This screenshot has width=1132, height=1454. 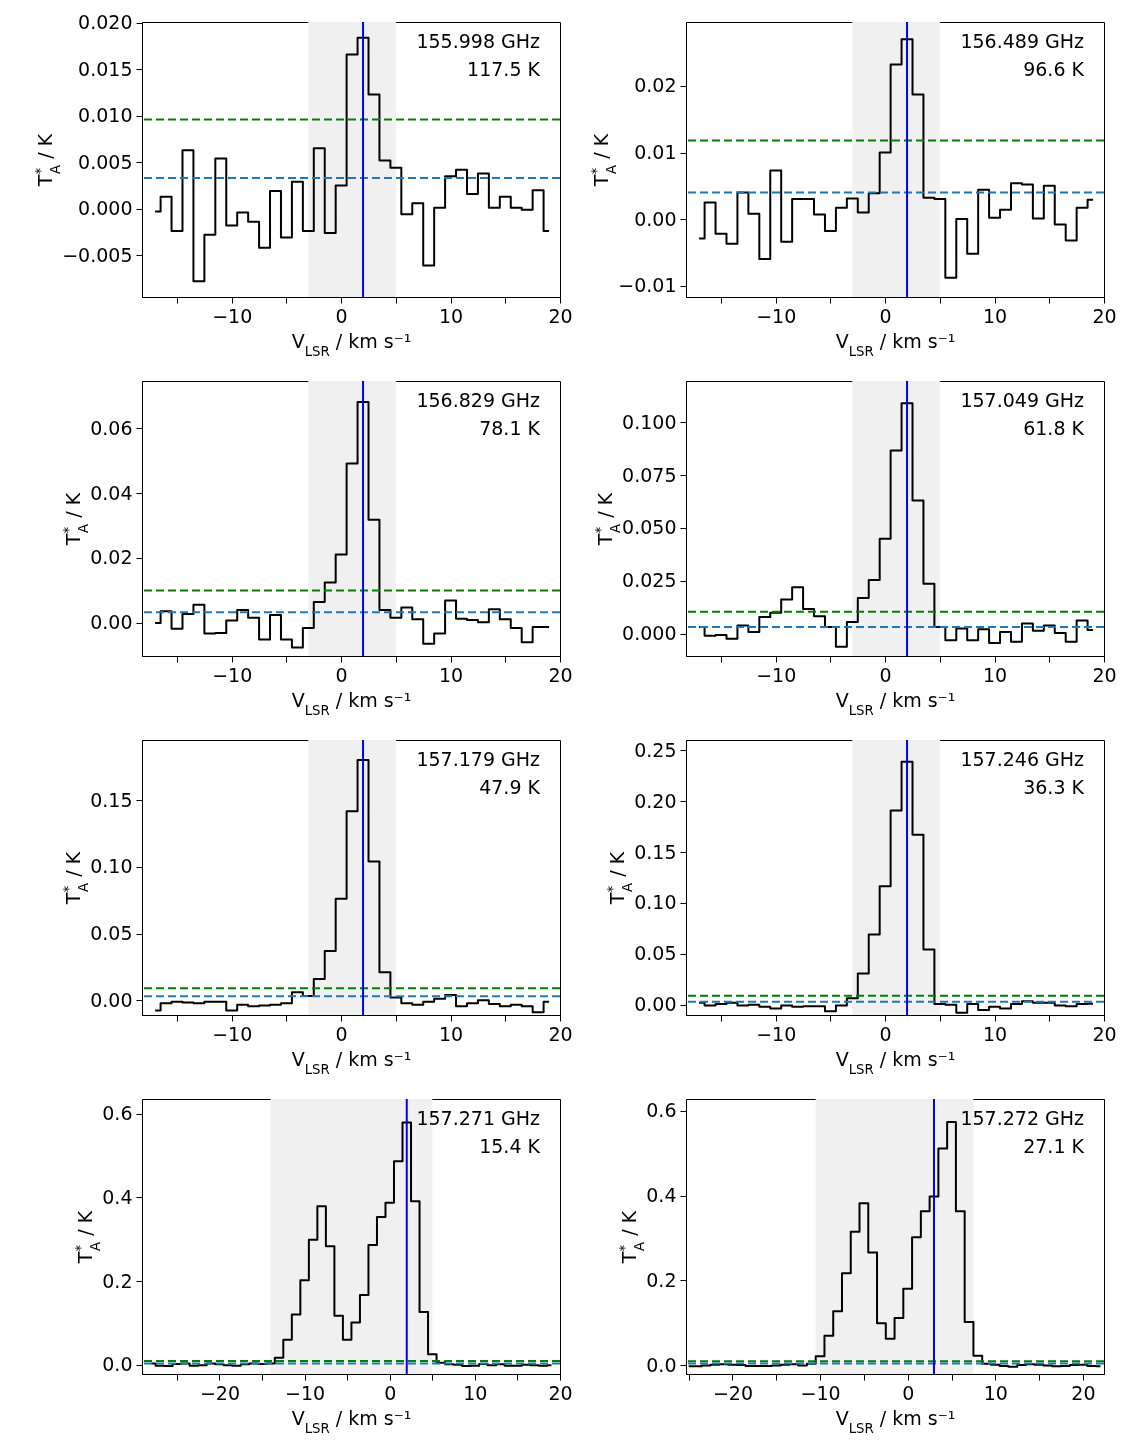 What do you see at coordinates (655, 152) in the screenshot?
I see `y-tick-label: 0.01` at bounding box center [655, 152].